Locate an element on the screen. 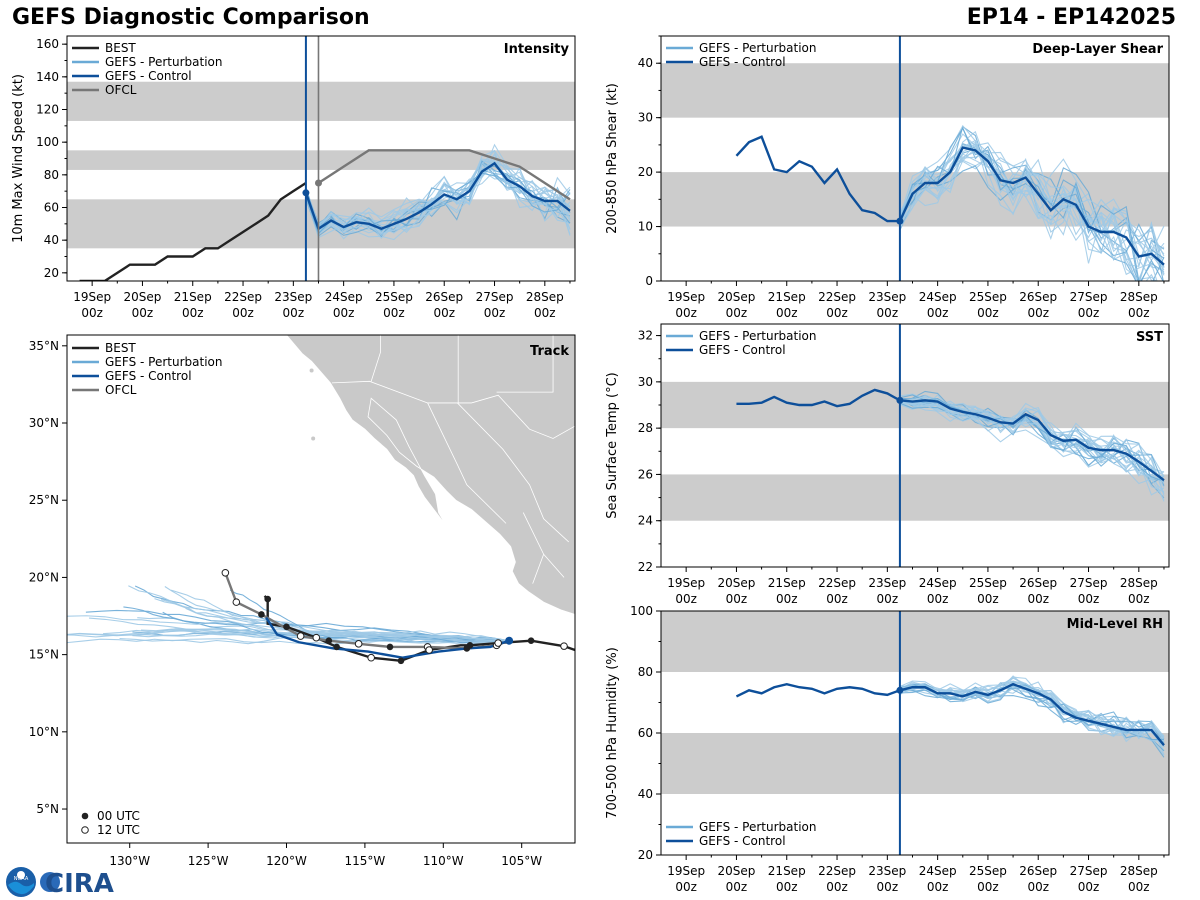 Image resolution: width=1200 pixels, height=900 pixels. y-tick-label: 120 is located at coordinates (47, 110).